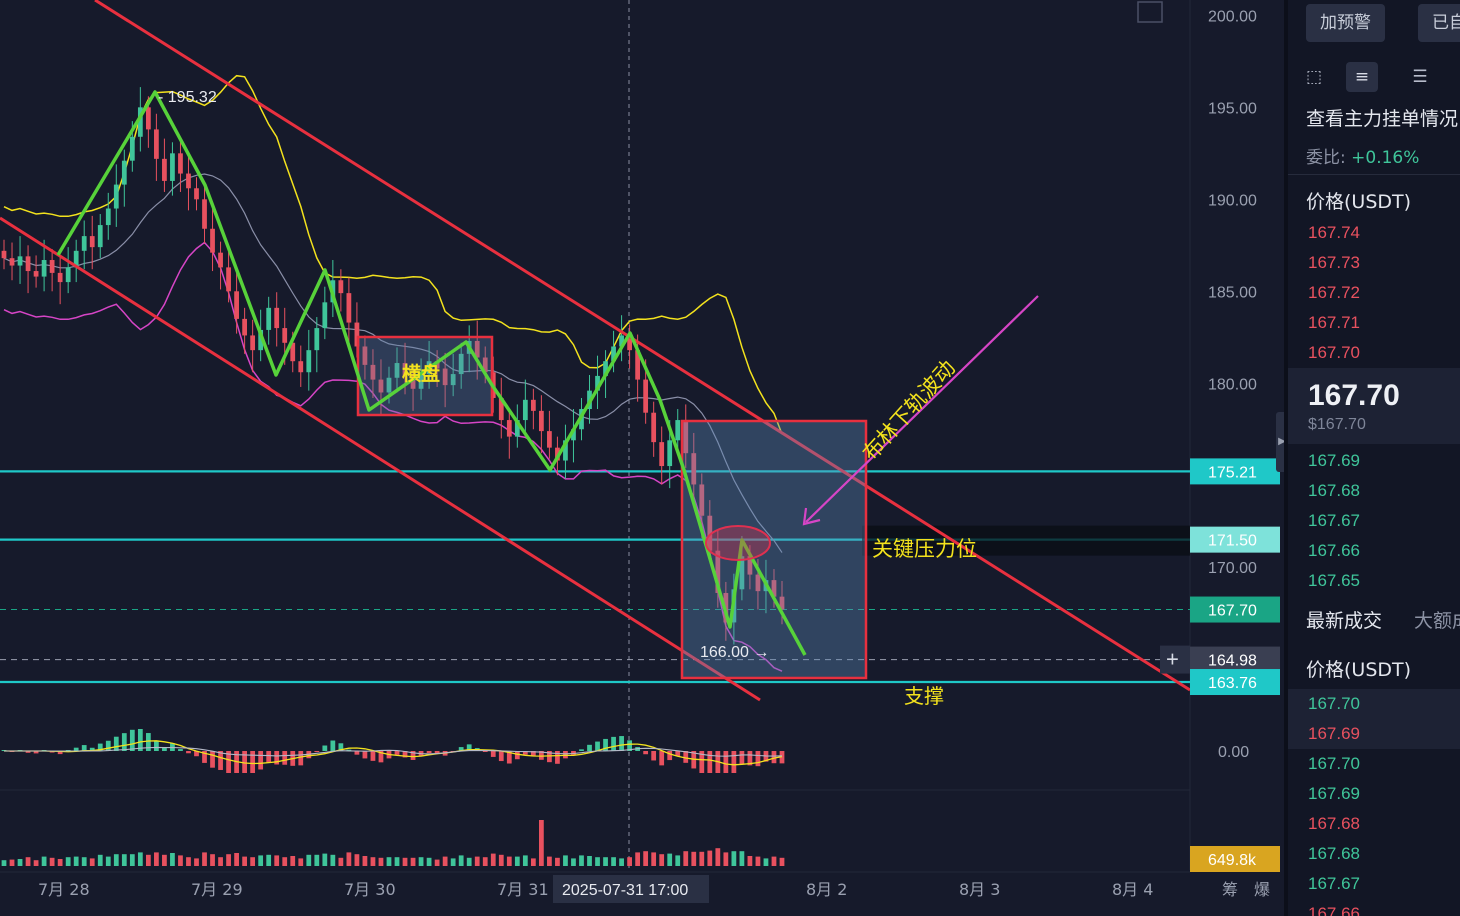 The image size is (1460, 916). I want to click on ask-row: 167.72, so click(1334, 292).